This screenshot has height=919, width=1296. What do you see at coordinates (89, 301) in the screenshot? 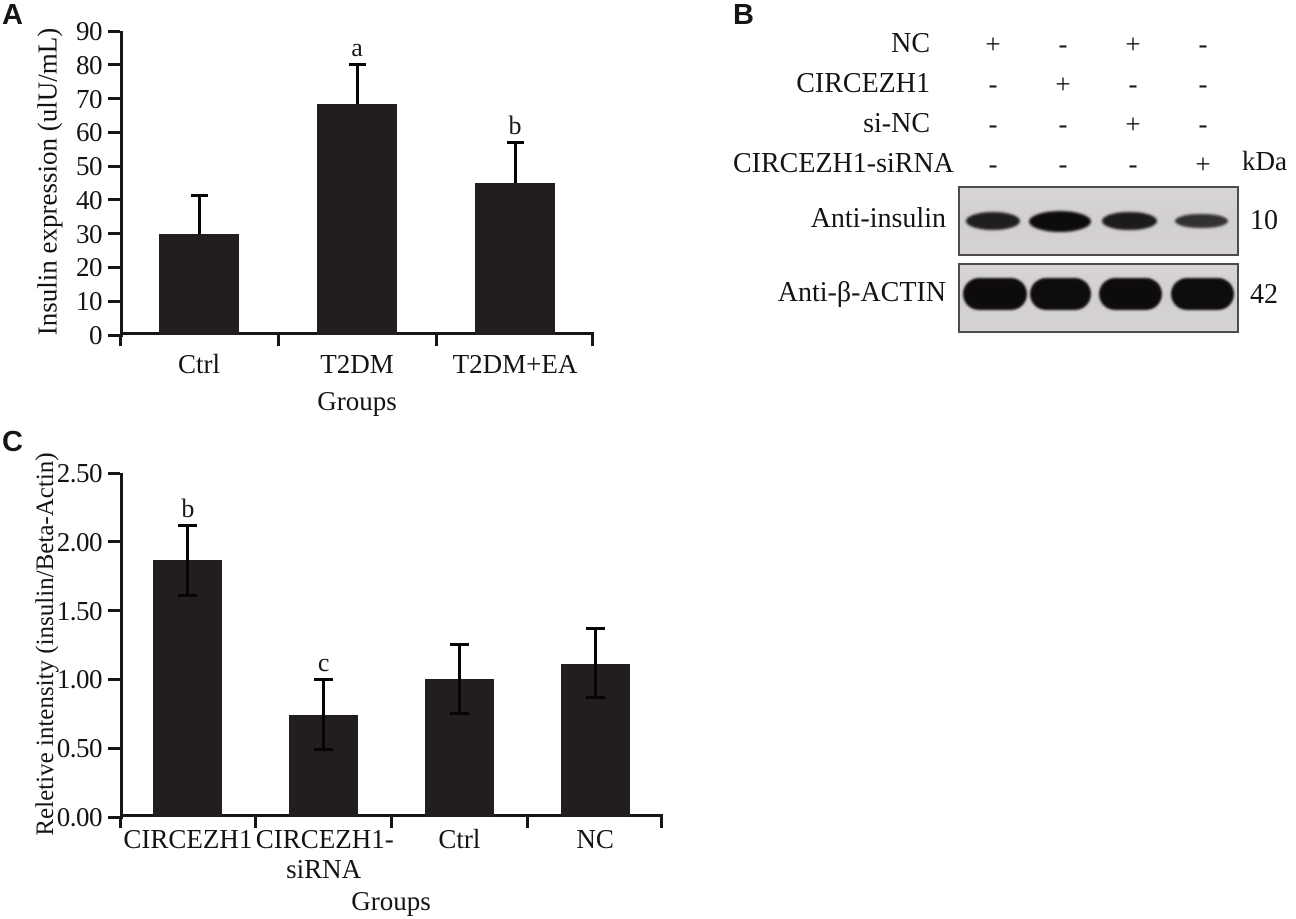
I see `y-tick-label: 10` at bounding box center [89, 301].